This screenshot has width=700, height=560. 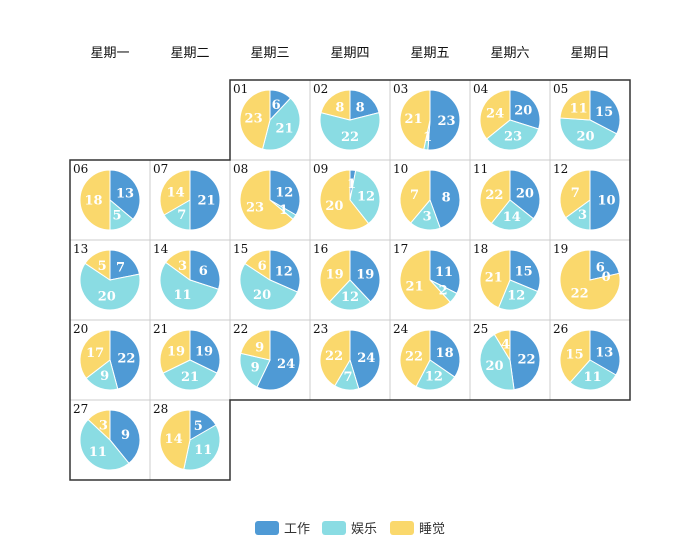 I want to click on day-number: 10, so click(x=400, y=169).